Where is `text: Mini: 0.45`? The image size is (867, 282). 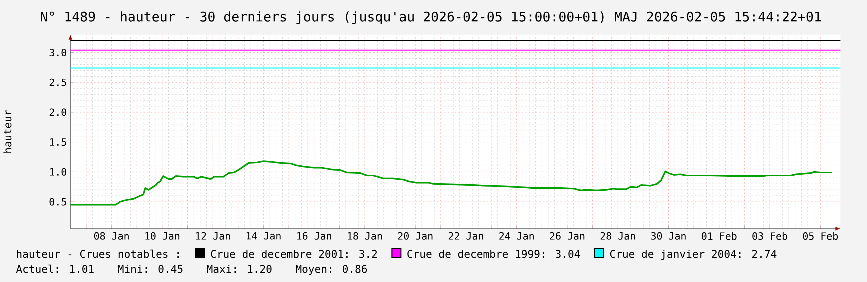 text: Mini: 0.45 is located at coordinates (150, 269).